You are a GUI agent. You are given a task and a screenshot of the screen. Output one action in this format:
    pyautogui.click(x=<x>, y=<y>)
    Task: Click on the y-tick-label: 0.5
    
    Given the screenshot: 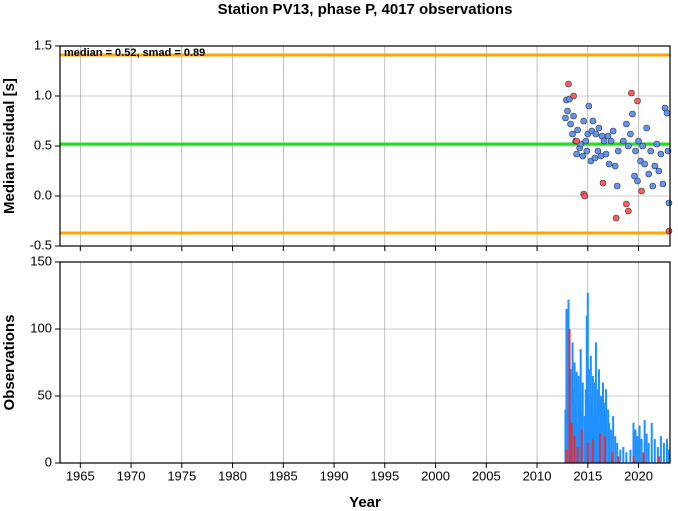 What is the action you would take?
    pyautogui.click(x=43, y=144)
    